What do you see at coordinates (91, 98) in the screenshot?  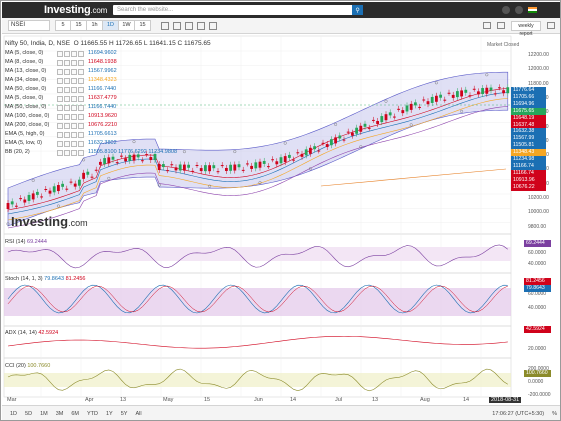 I see `indicator-row: MA (5, close, 0) 11637.4779` at bounding box center [91, 98].